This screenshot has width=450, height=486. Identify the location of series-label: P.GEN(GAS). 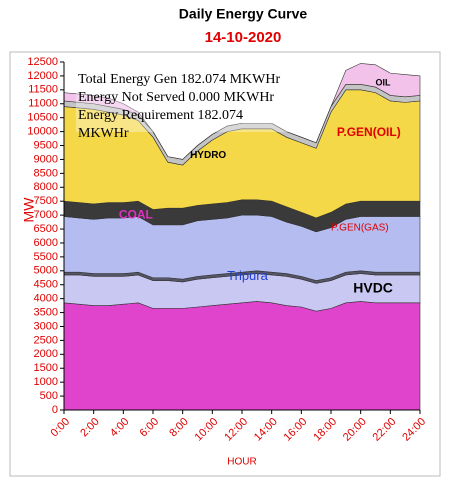
(360, 227).